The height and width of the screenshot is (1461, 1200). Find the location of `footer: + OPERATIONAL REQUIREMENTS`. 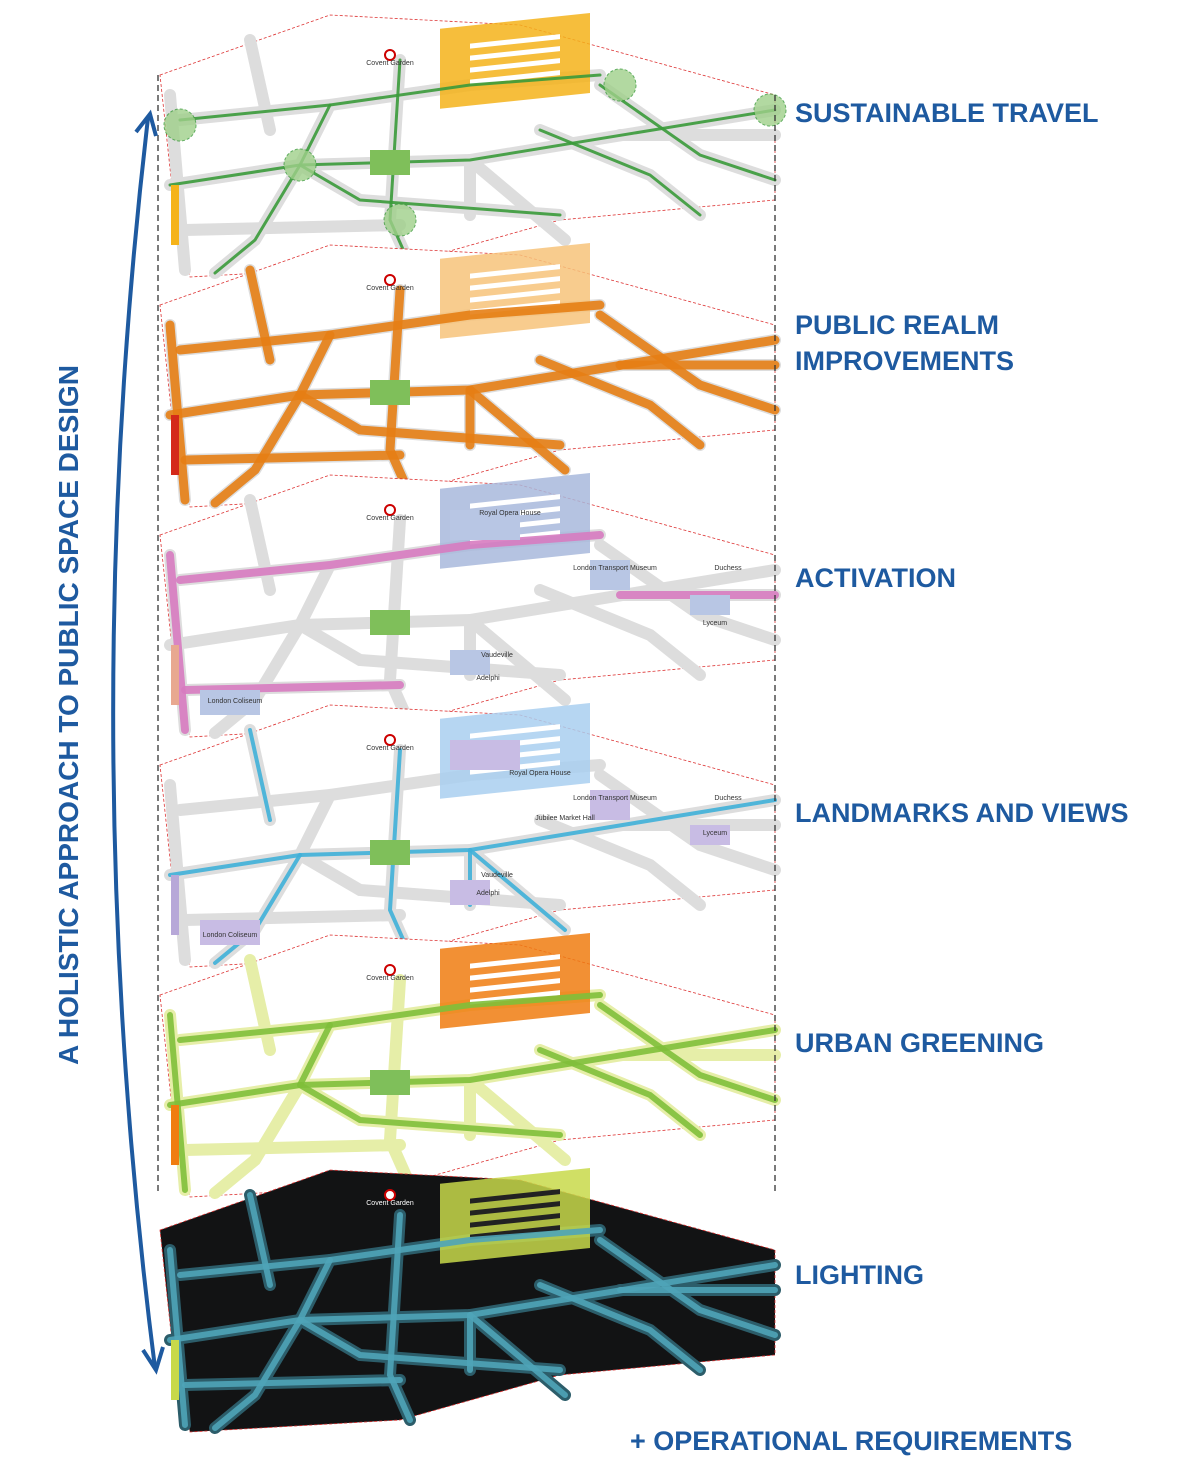

footer: + OPERATIONAL REQUIREMENTS is located at coordinates (851, 1441).